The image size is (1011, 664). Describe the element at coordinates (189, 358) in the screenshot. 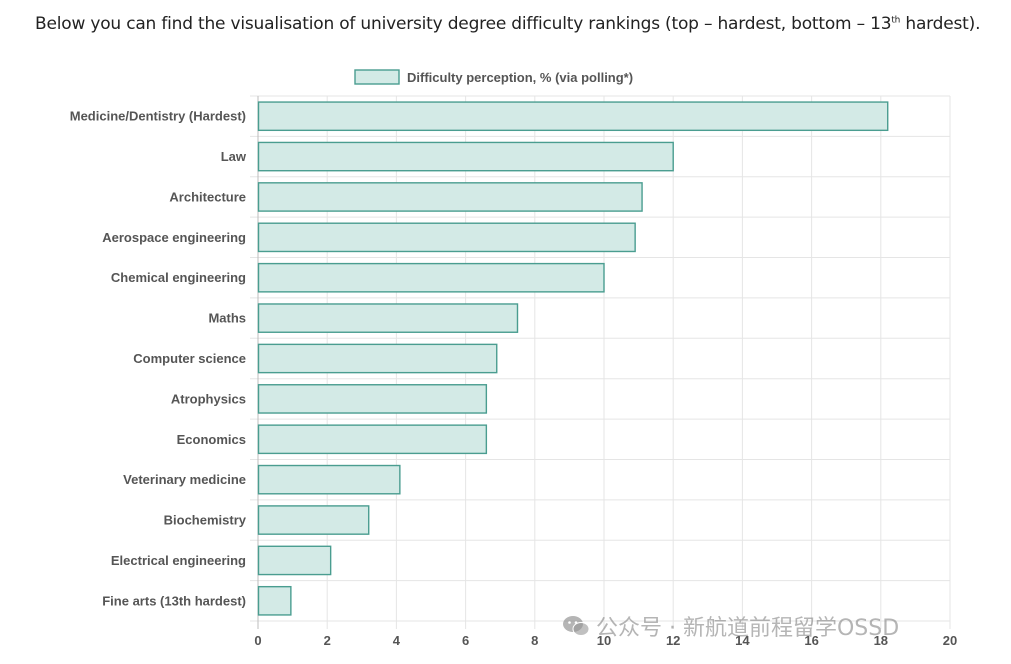

I see `category-label-6: Computer science` at that location.